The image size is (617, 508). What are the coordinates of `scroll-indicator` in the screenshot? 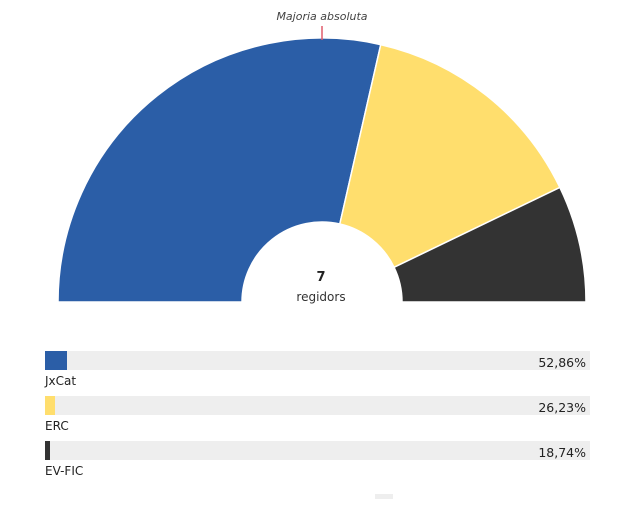 It's located at (384, 496).